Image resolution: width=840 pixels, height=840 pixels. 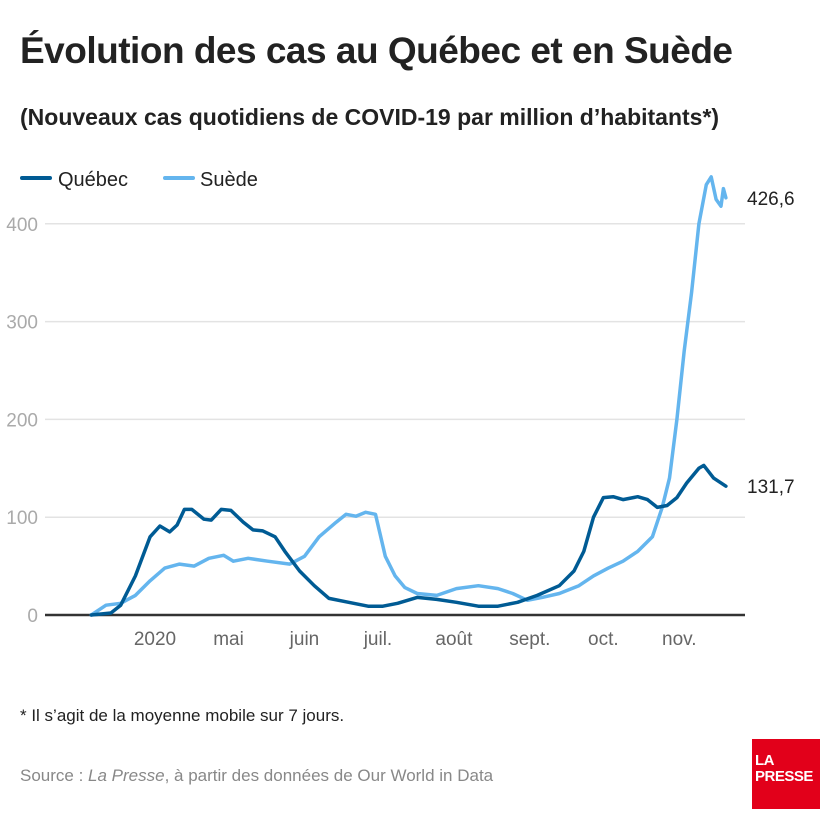 I want to click on source-prefix: Source :, so click(x=54, y=775).